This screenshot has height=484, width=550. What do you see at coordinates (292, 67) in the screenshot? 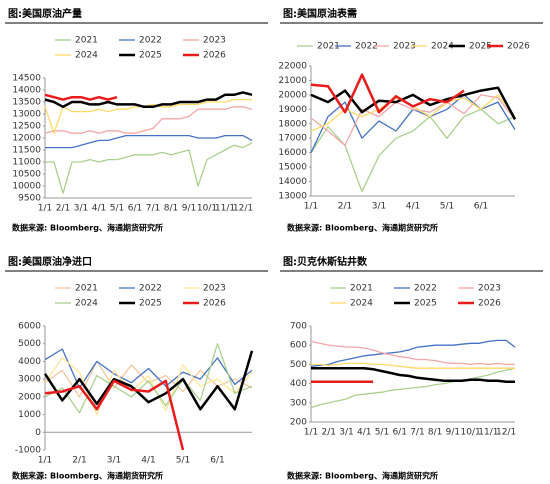
I see `y-tick-label: 22000` at bounding box center [292, 67].